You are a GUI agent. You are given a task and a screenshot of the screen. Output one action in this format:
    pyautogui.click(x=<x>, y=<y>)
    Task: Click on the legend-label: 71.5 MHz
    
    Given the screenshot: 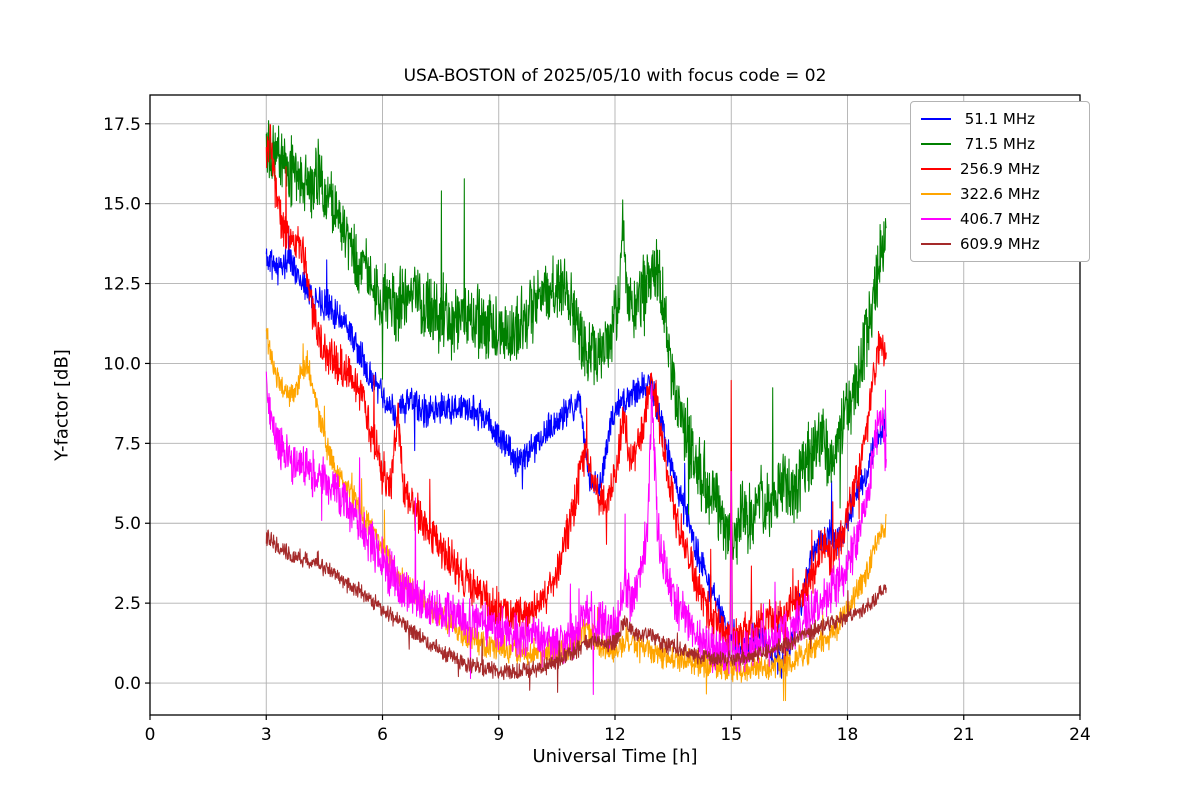 What is the action you would take?
    pyautogui.click(x=998, y=144)
    